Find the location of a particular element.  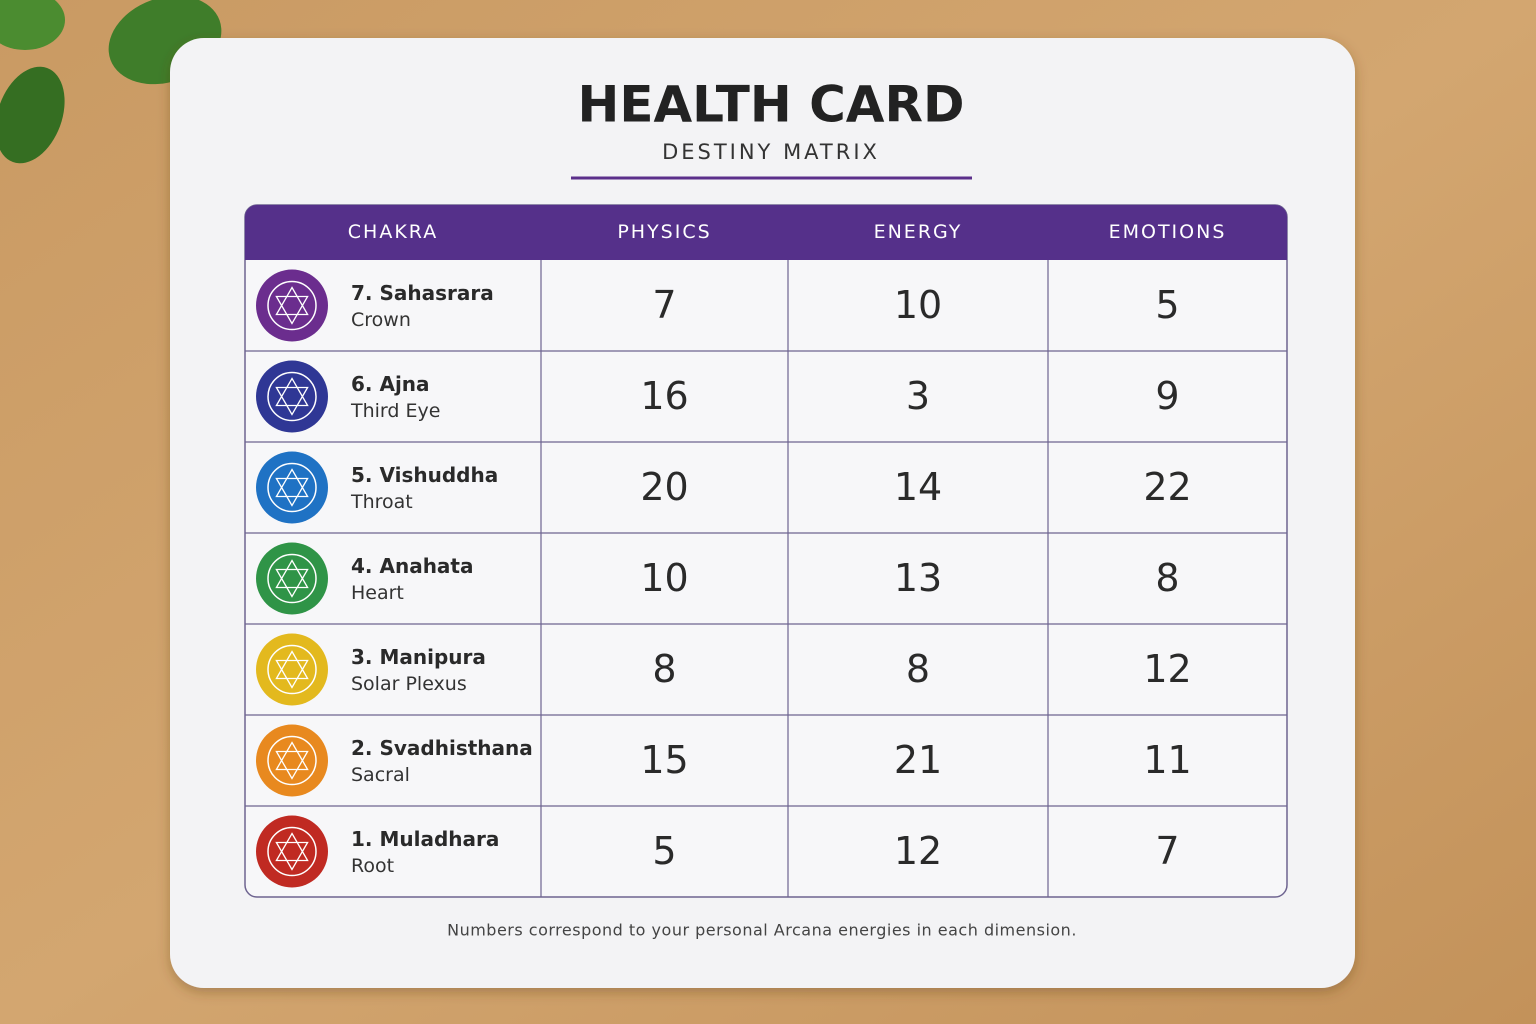

column-header: EMOTIONS is located at coordinates (1168, 232).